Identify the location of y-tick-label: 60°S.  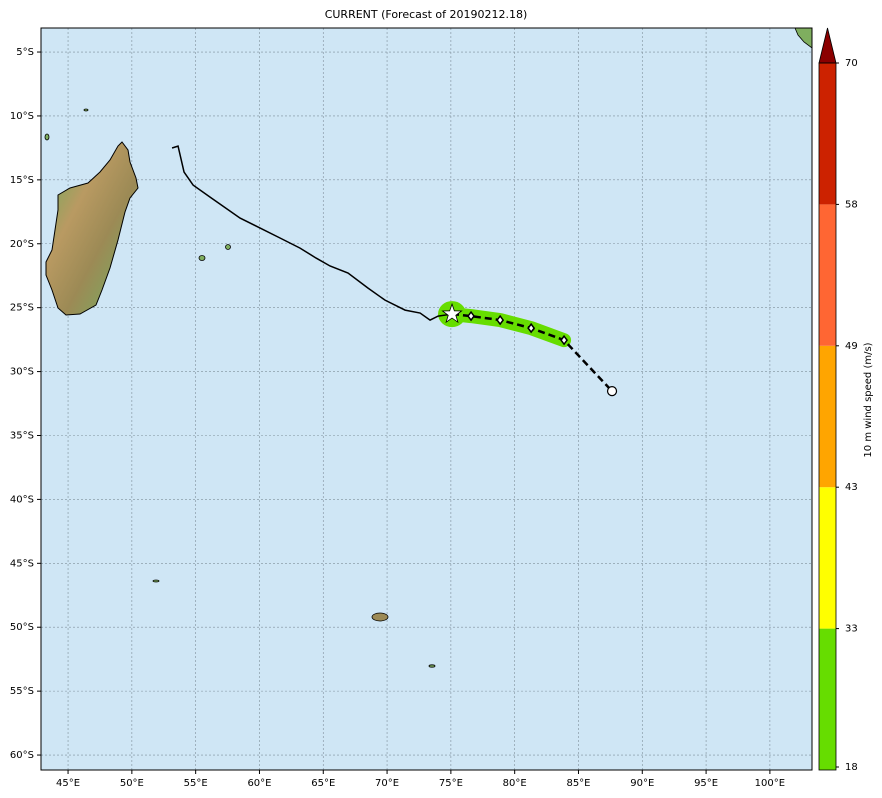
(22, 755).